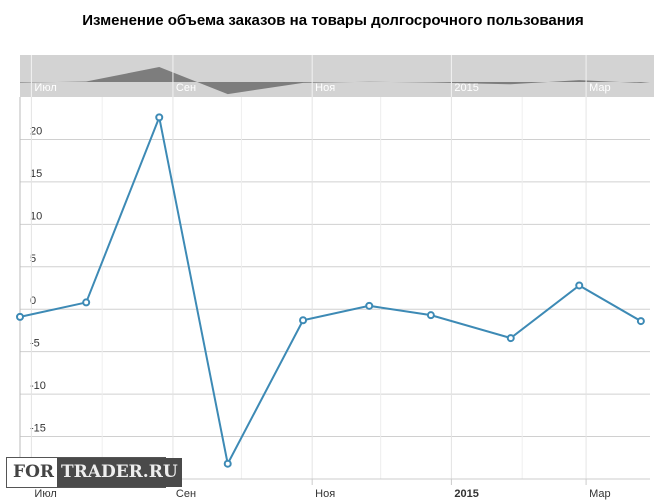 This screenshot has width=666, height=500. I want to click on navigator-area, so click(335, 81).